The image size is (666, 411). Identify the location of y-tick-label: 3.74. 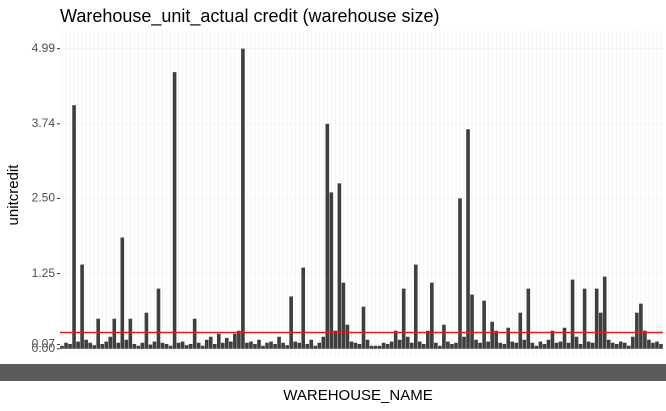
(44, 123).